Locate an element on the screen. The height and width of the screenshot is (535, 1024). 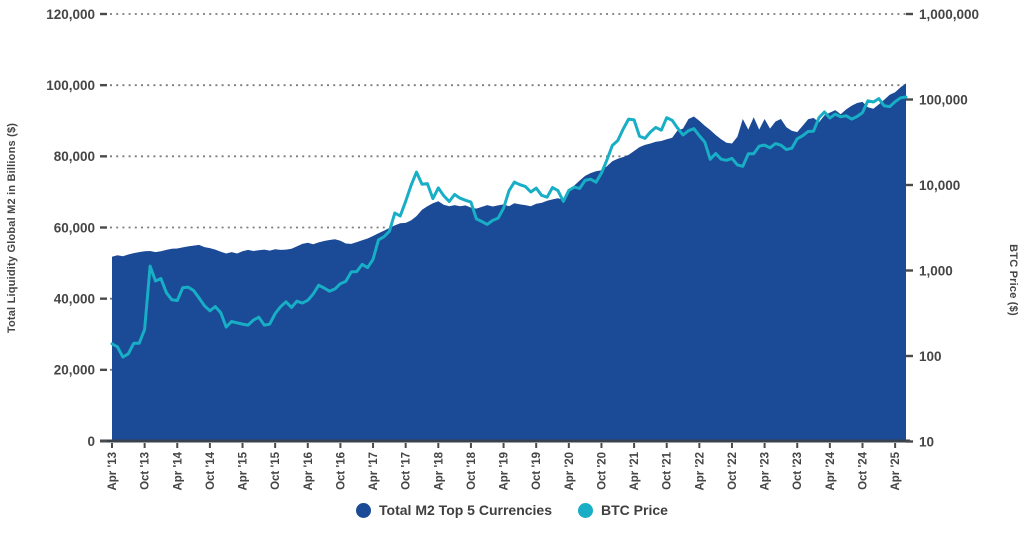
right-tick-label: 1,000 is located at coordinates (936, 270).